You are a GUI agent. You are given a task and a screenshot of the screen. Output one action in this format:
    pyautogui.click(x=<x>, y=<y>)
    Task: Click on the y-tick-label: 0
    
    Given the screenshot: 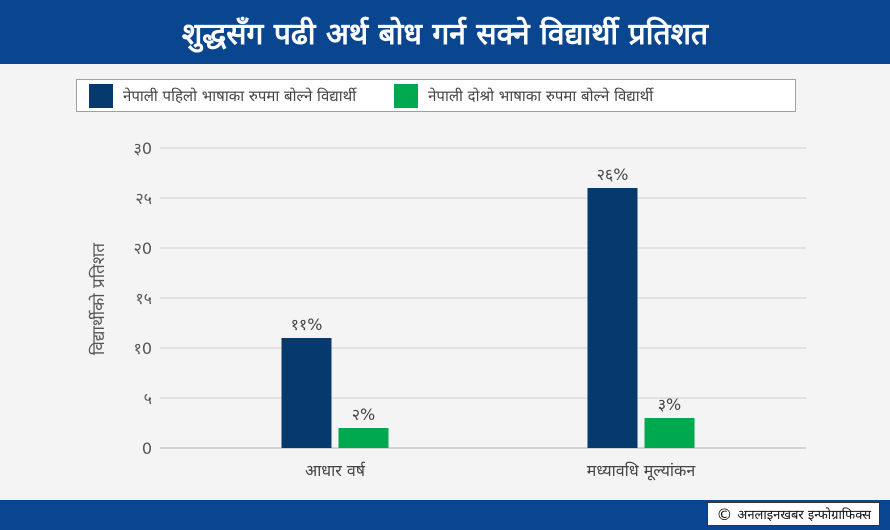 What is the action you would take?
    pyautogui.click(x=147, y=448)
    